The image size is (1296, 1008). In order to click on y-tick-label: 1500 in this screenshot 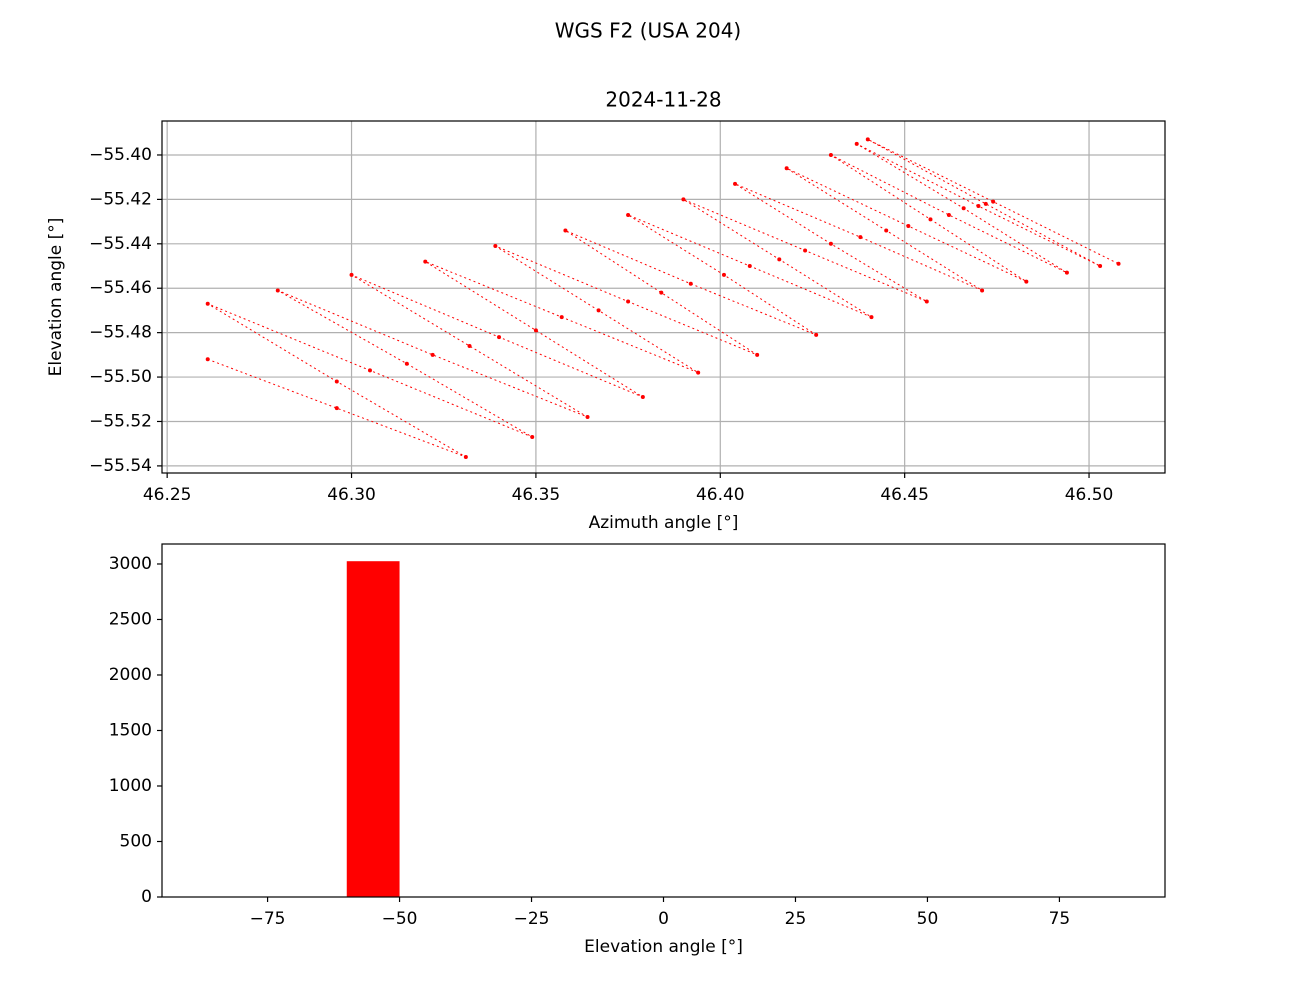, I will do `click(130, 730)`.